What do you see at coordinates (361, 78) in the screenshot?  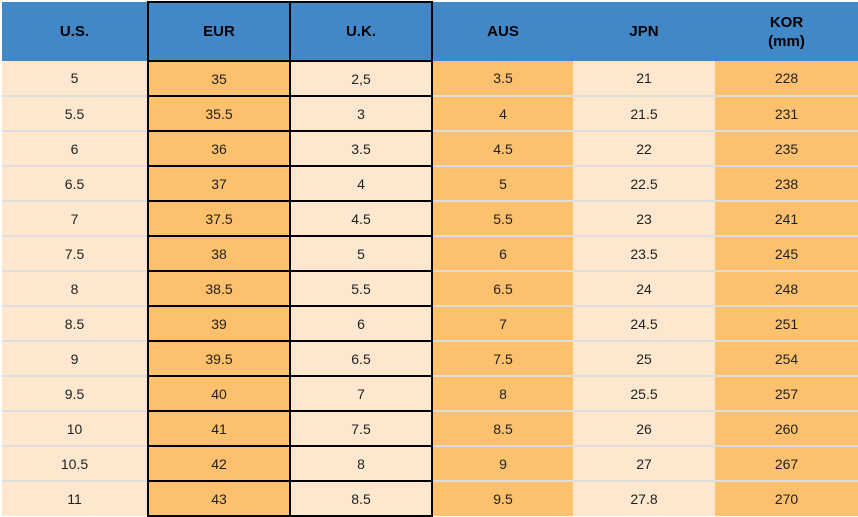 I see `table-cell-uk: 2,5` at bounding box center [361, 78].